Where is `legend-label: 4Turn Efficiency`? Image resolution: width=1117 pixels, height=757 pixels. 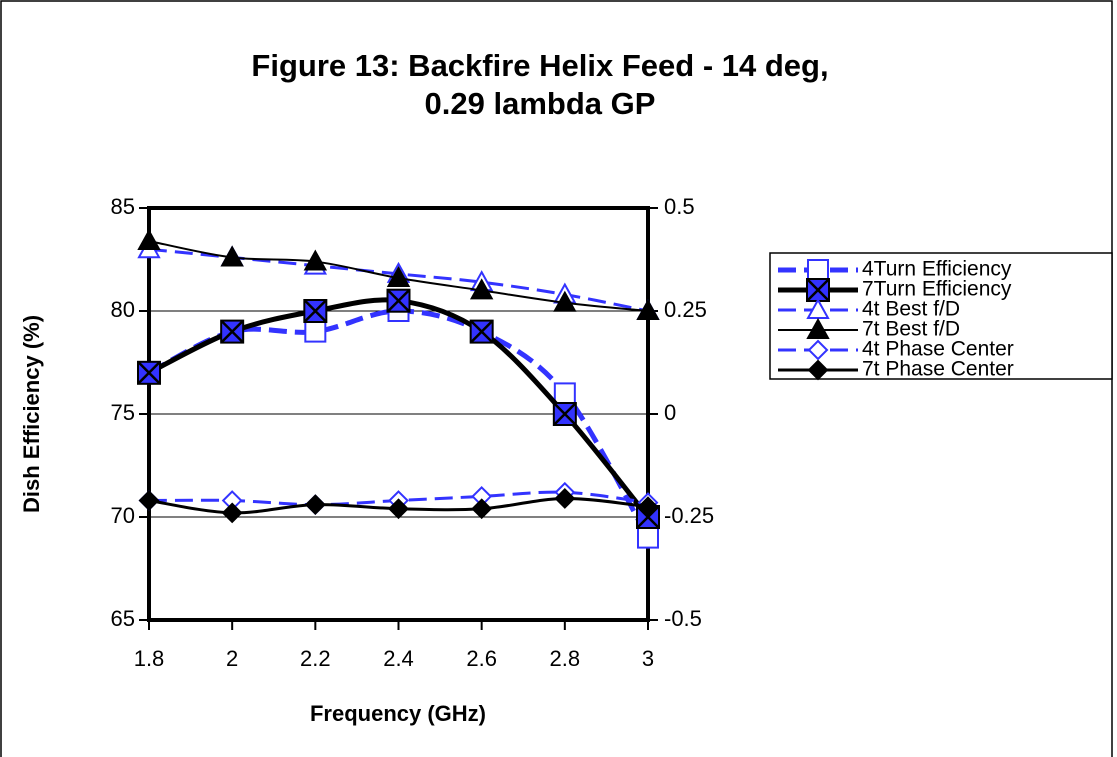
legend-label: 4Turn Efficiency is located at coordinates (937, 269).